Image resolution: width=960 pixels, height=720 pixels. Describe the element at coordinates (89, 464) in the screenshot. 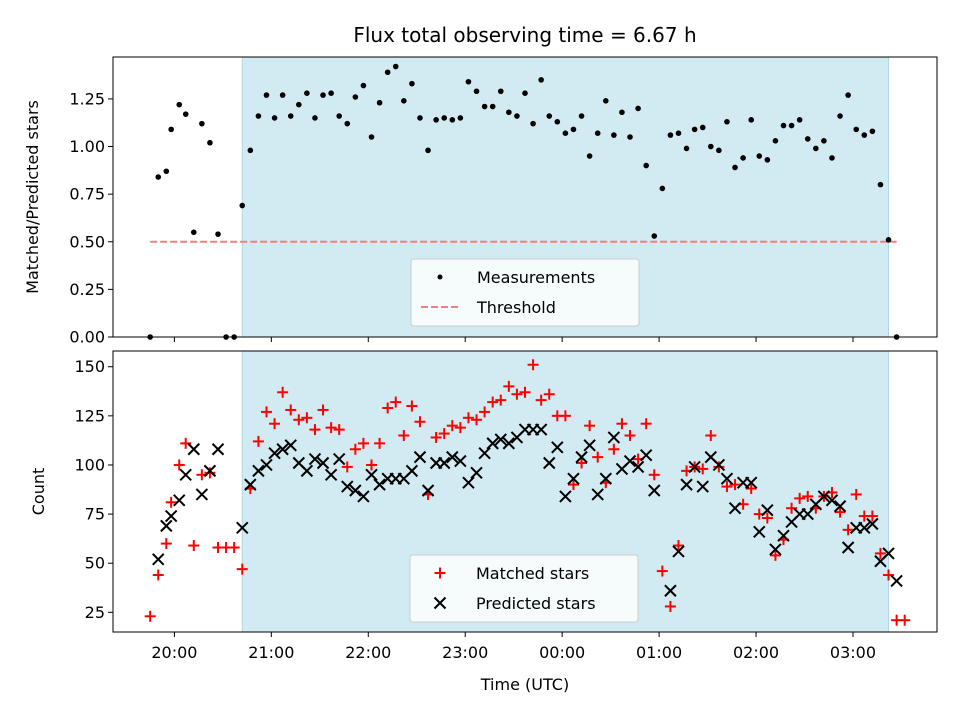

I see `y-tick-label: 100` at that location.